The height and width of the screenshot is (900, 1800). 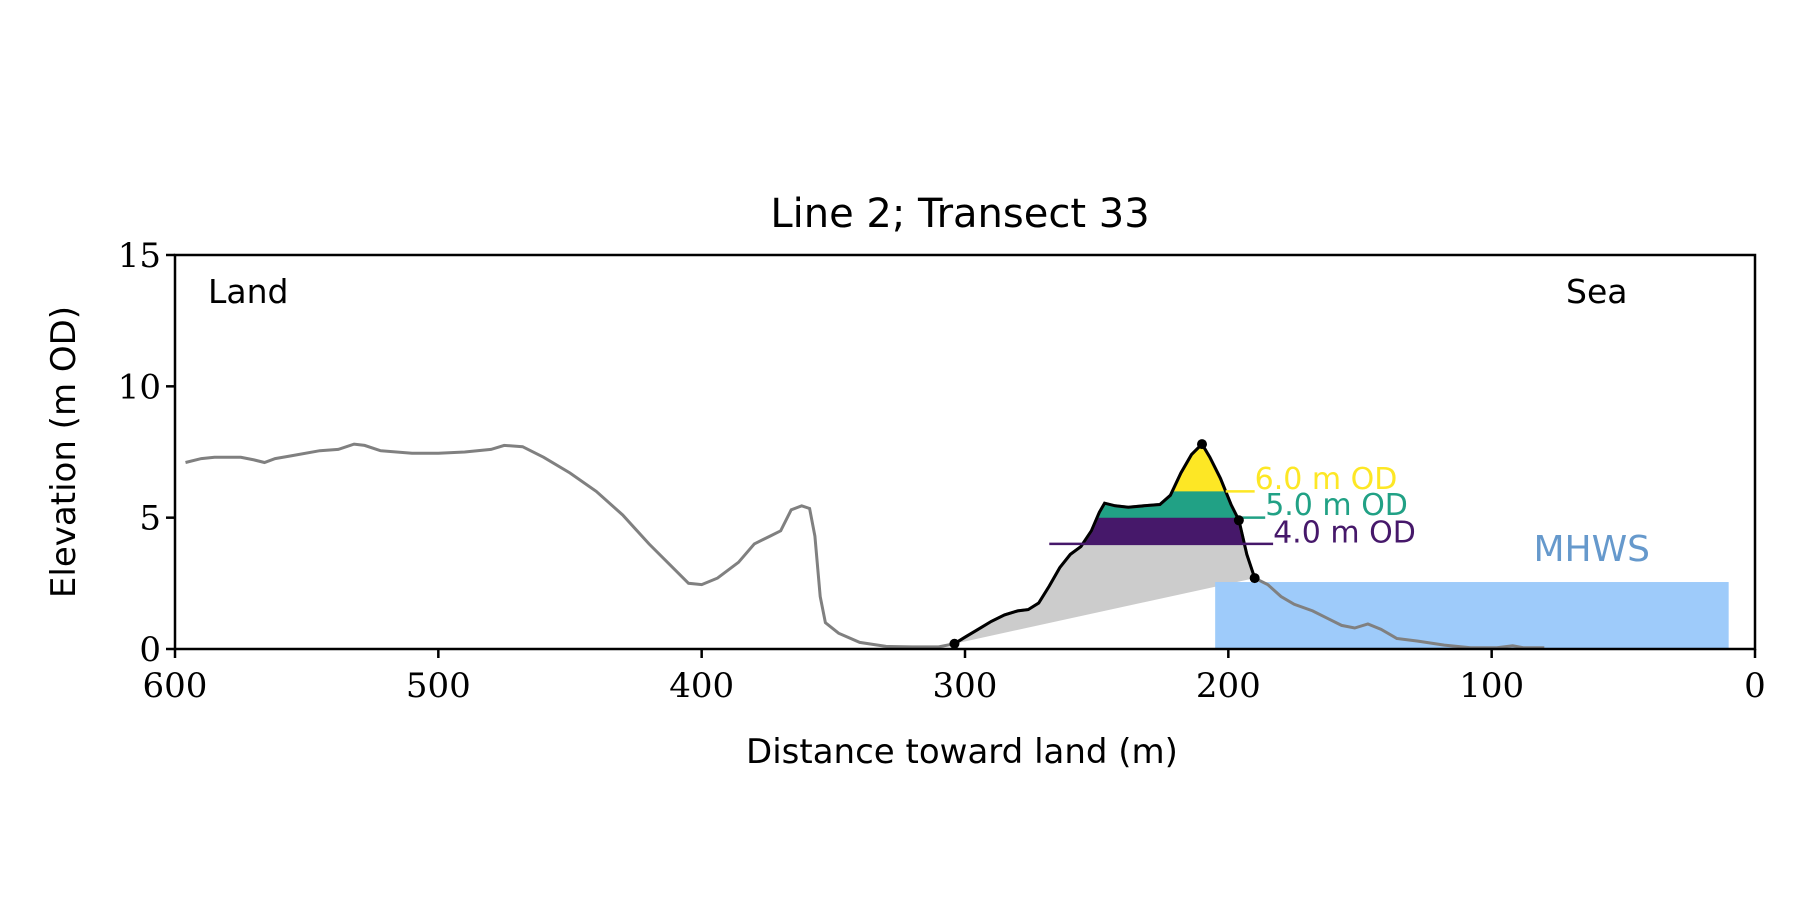 I want to click on x-tick-label-200: 200, so click(x=1228, y=686).